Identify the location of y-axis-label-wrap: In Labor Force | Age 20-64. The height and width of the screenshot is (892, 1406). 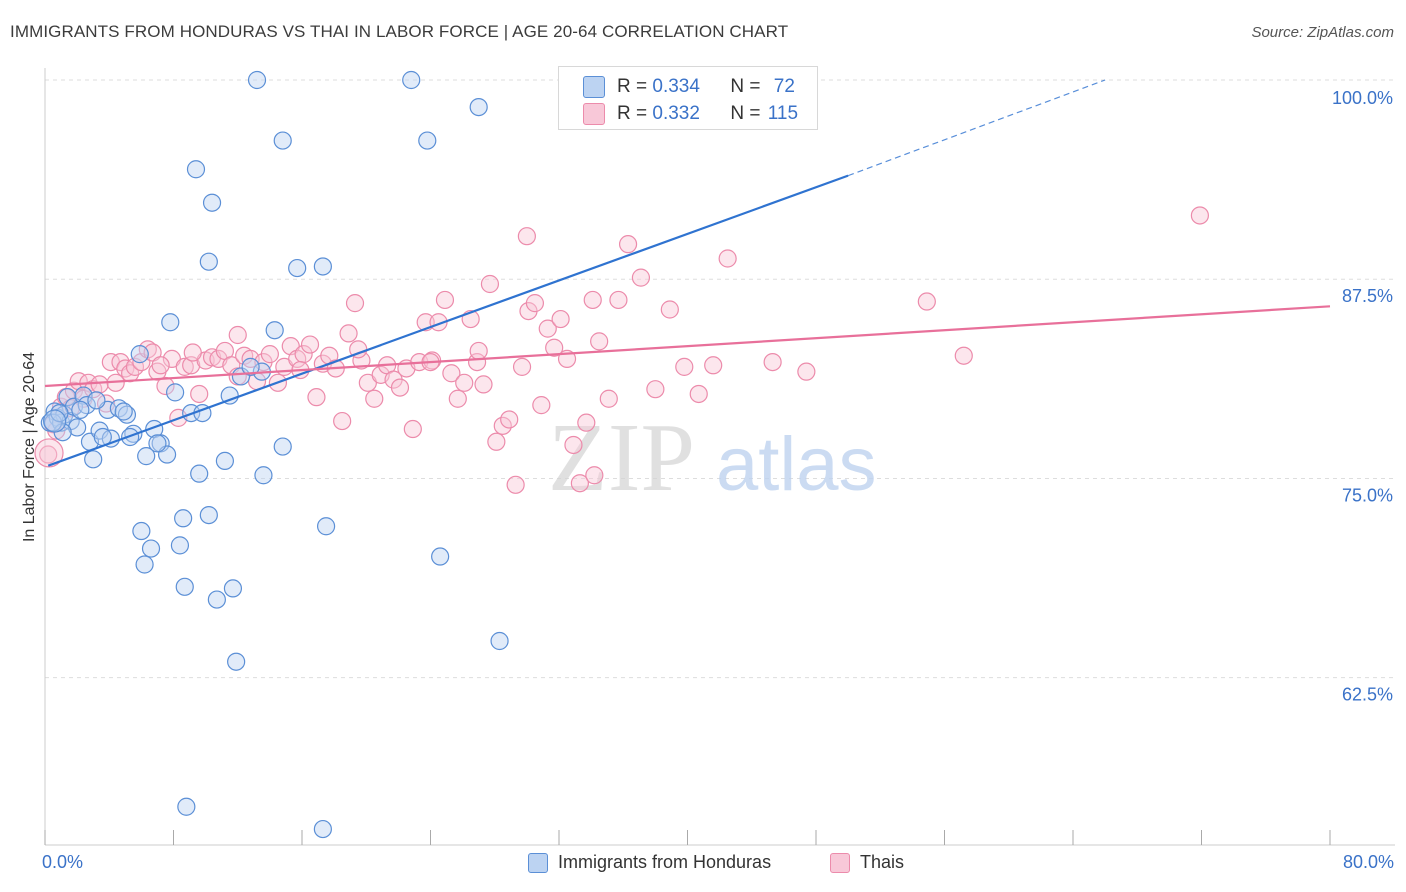
(30, 450).